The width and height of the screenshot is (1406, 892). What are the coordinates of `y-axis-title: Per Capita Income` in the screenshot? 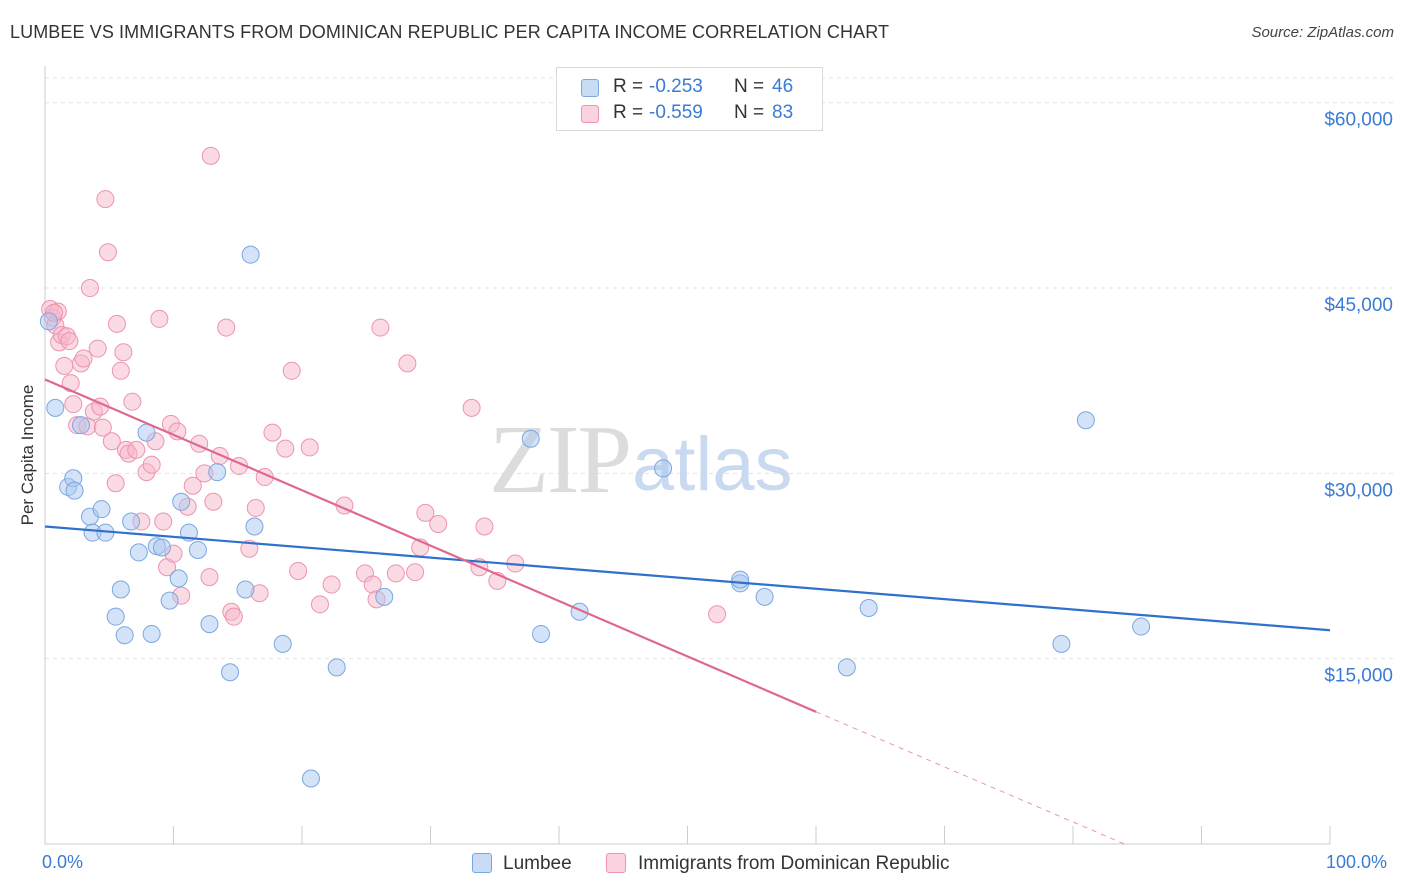 It's located at (27, 455).